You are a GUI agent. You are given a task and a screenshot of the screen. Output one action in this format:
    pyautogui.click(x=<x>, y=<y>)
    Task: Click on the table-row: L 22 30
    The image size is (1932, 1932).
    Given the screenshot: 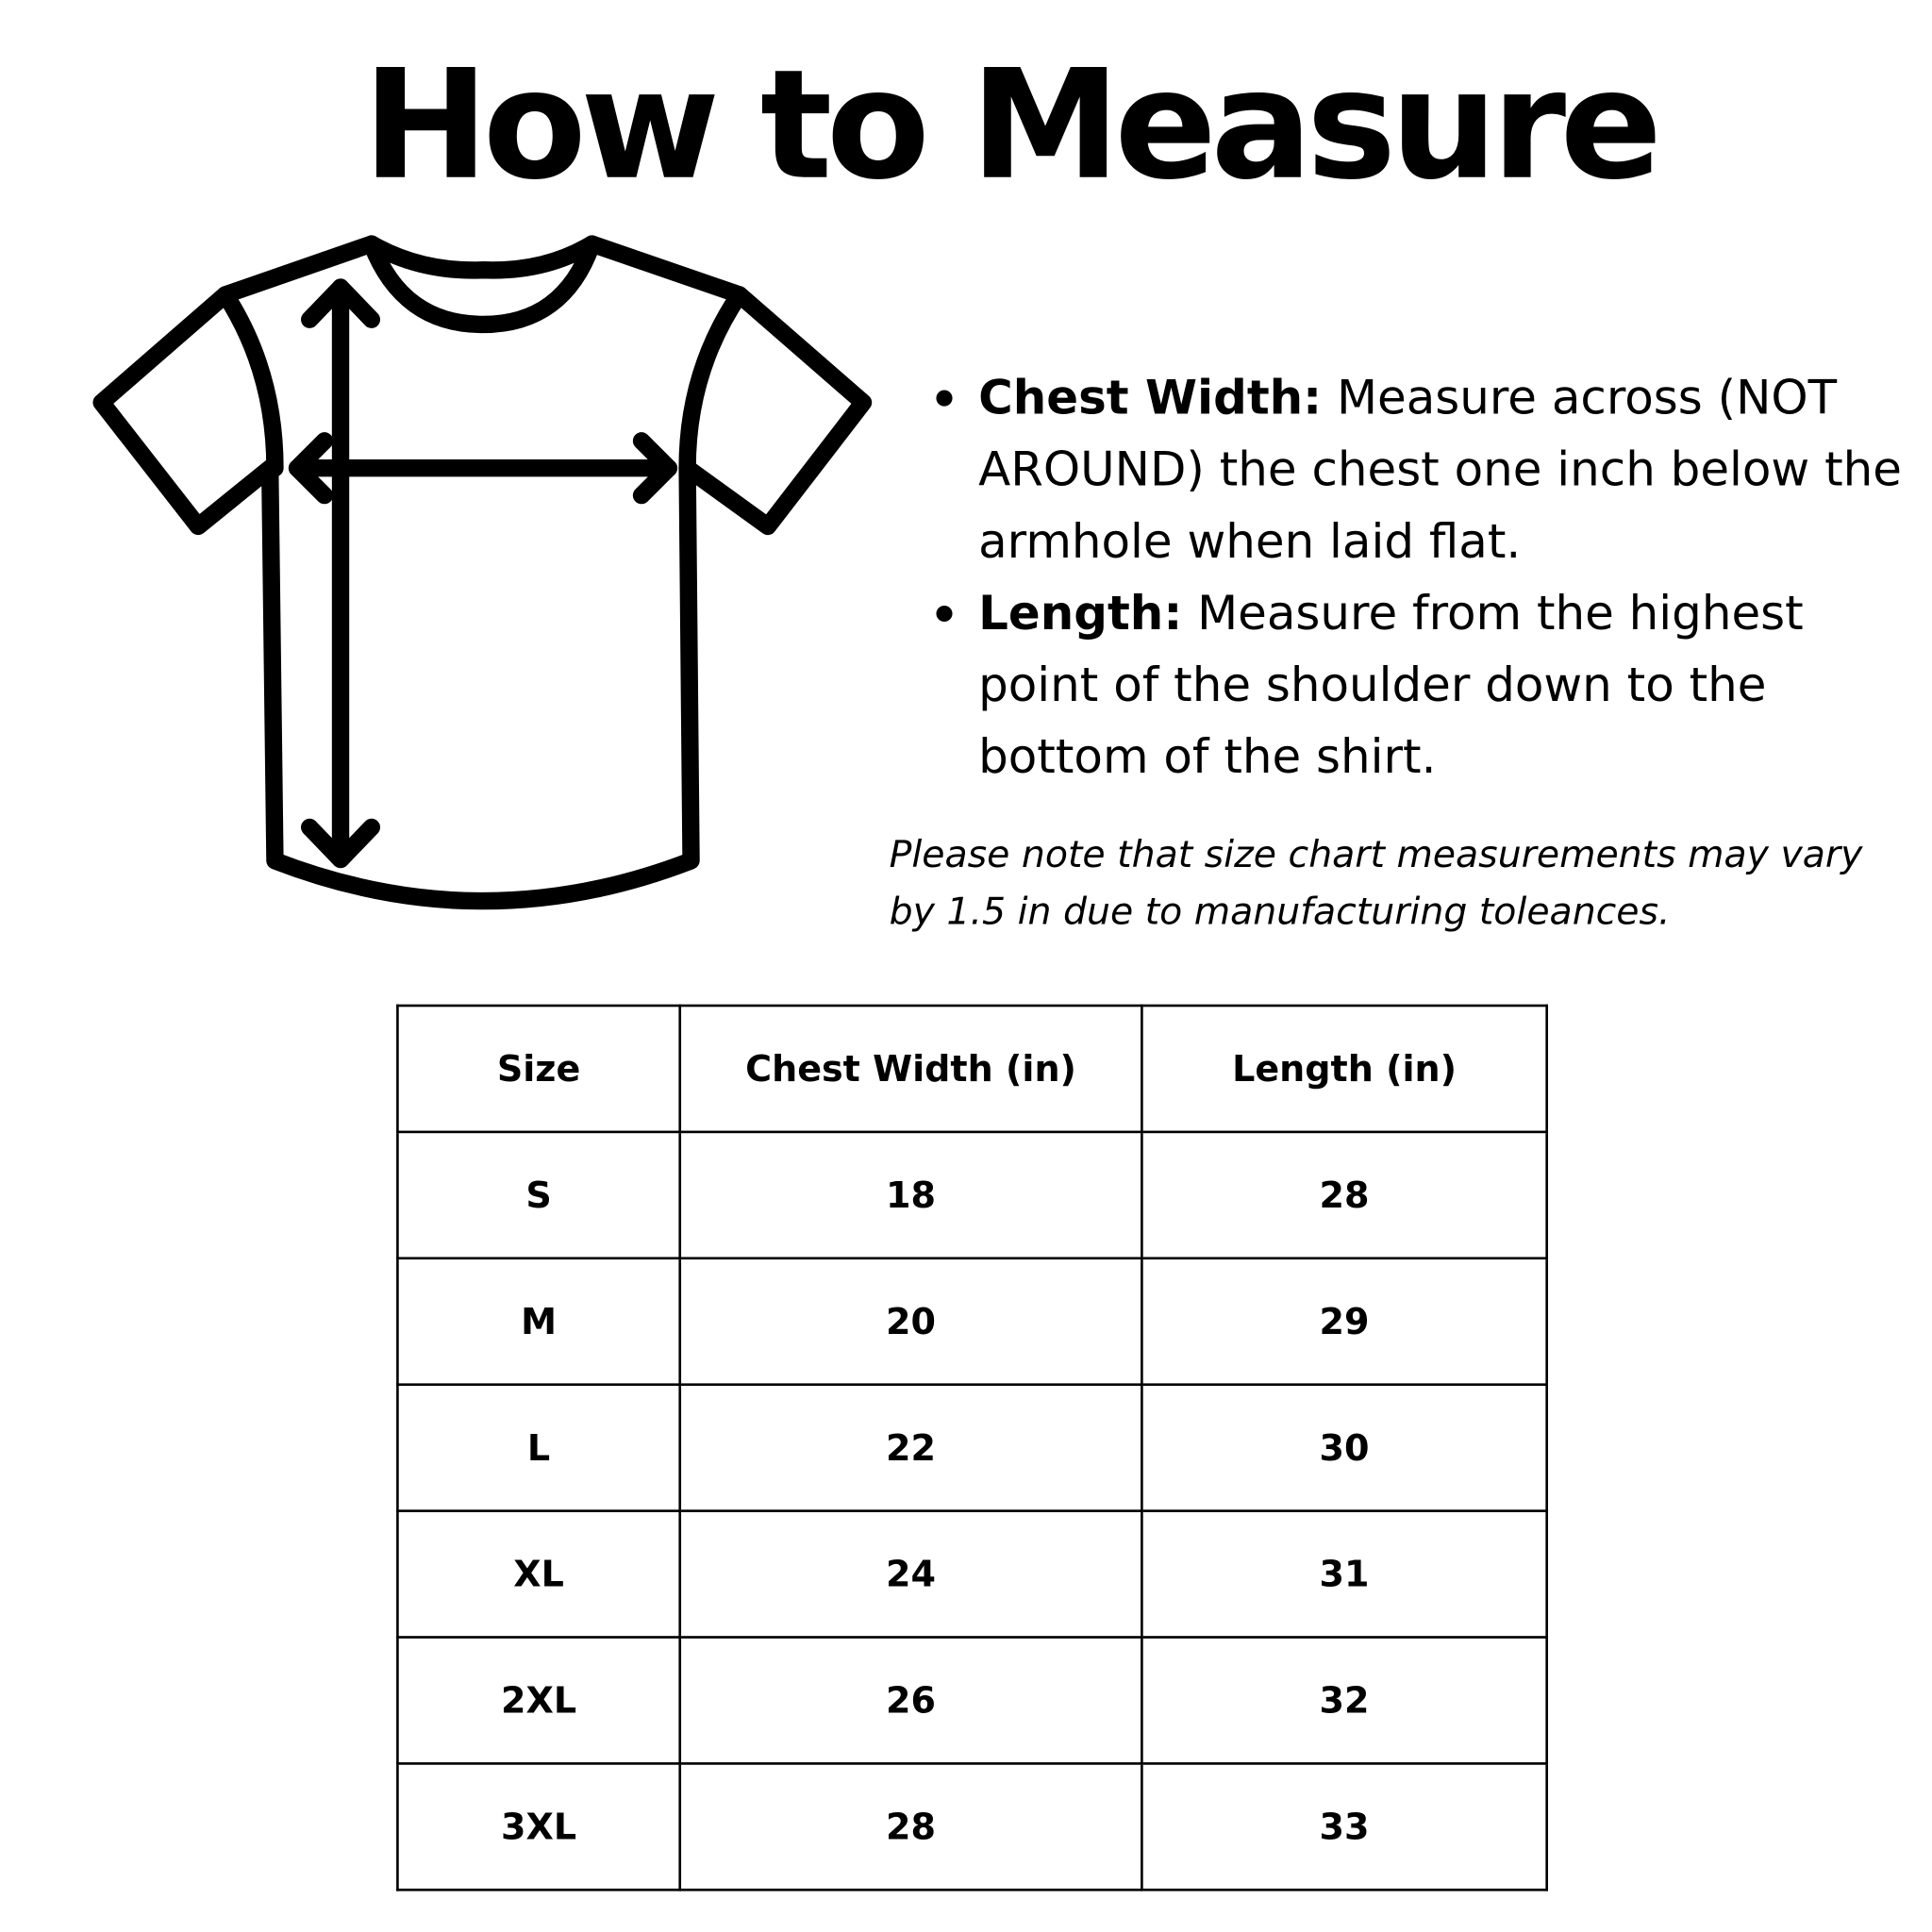 What is the action you would take?
    pyautogui.click(x=972, y=1447)
    